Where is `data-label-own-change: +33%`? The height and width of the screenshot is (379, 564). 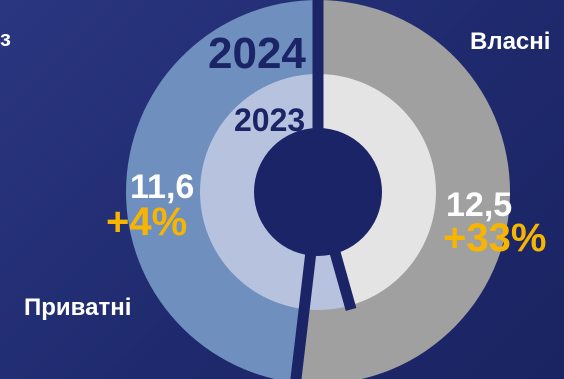 data-label-own-change: +33% is located at coordinates (495, 238).